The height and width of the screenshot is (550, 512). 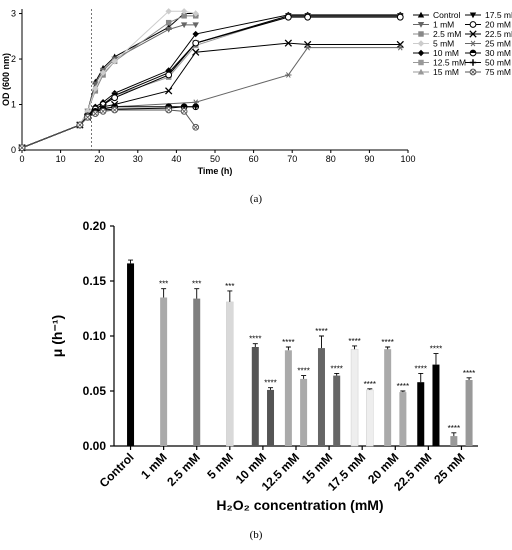 I want to click on y-tick-label: 2, so click(x=13, y=59).